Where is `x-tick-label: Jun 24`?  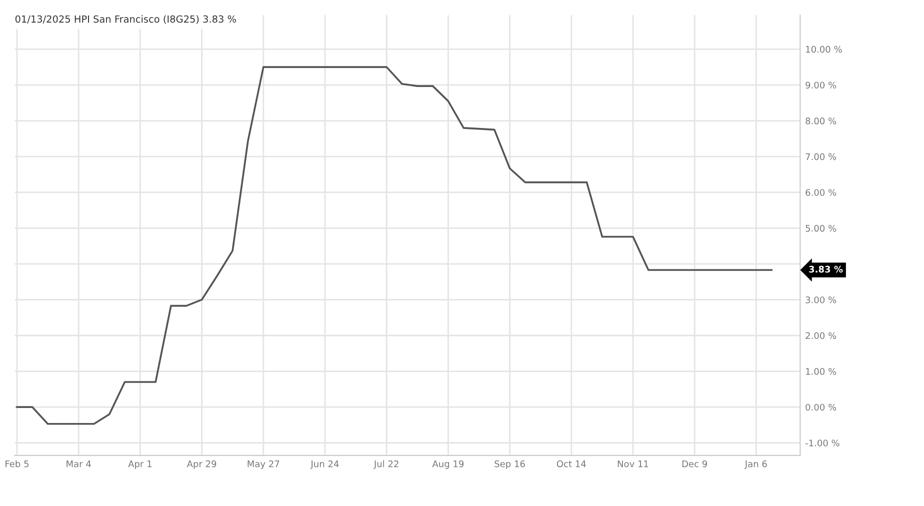
x-tick-label: Jun 24 is located at coordinates (324, 464).